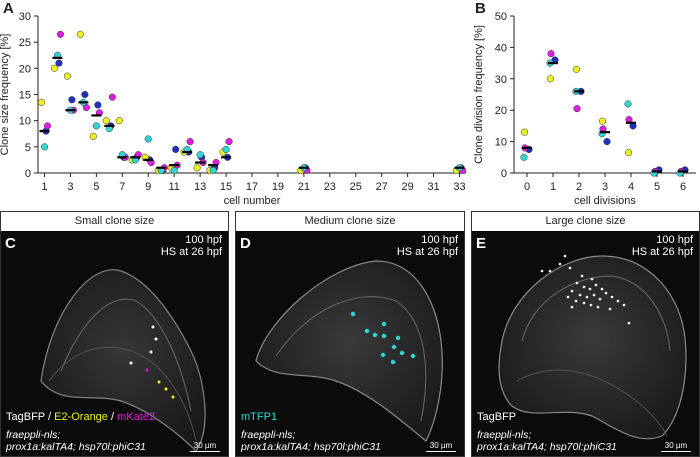 The width and height of the screenshot is (700, 457). I want to click on x-tick-label: 9, so click(148, 187).